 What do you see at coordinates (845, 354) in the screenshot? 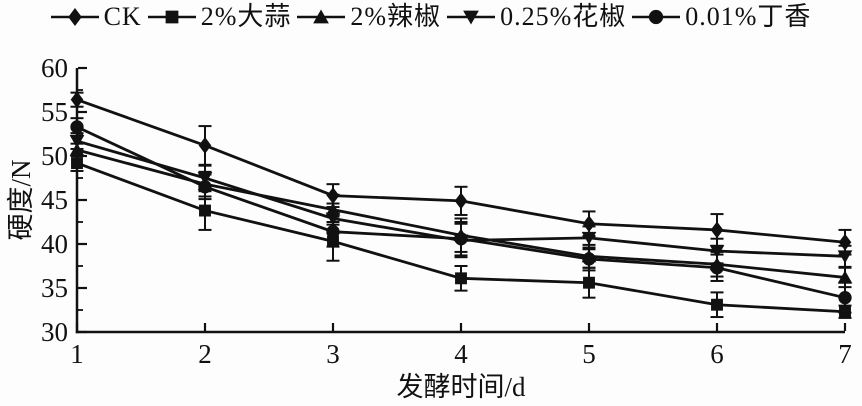
I see `x-tick-label: 7` at bounding box center [845, 354].